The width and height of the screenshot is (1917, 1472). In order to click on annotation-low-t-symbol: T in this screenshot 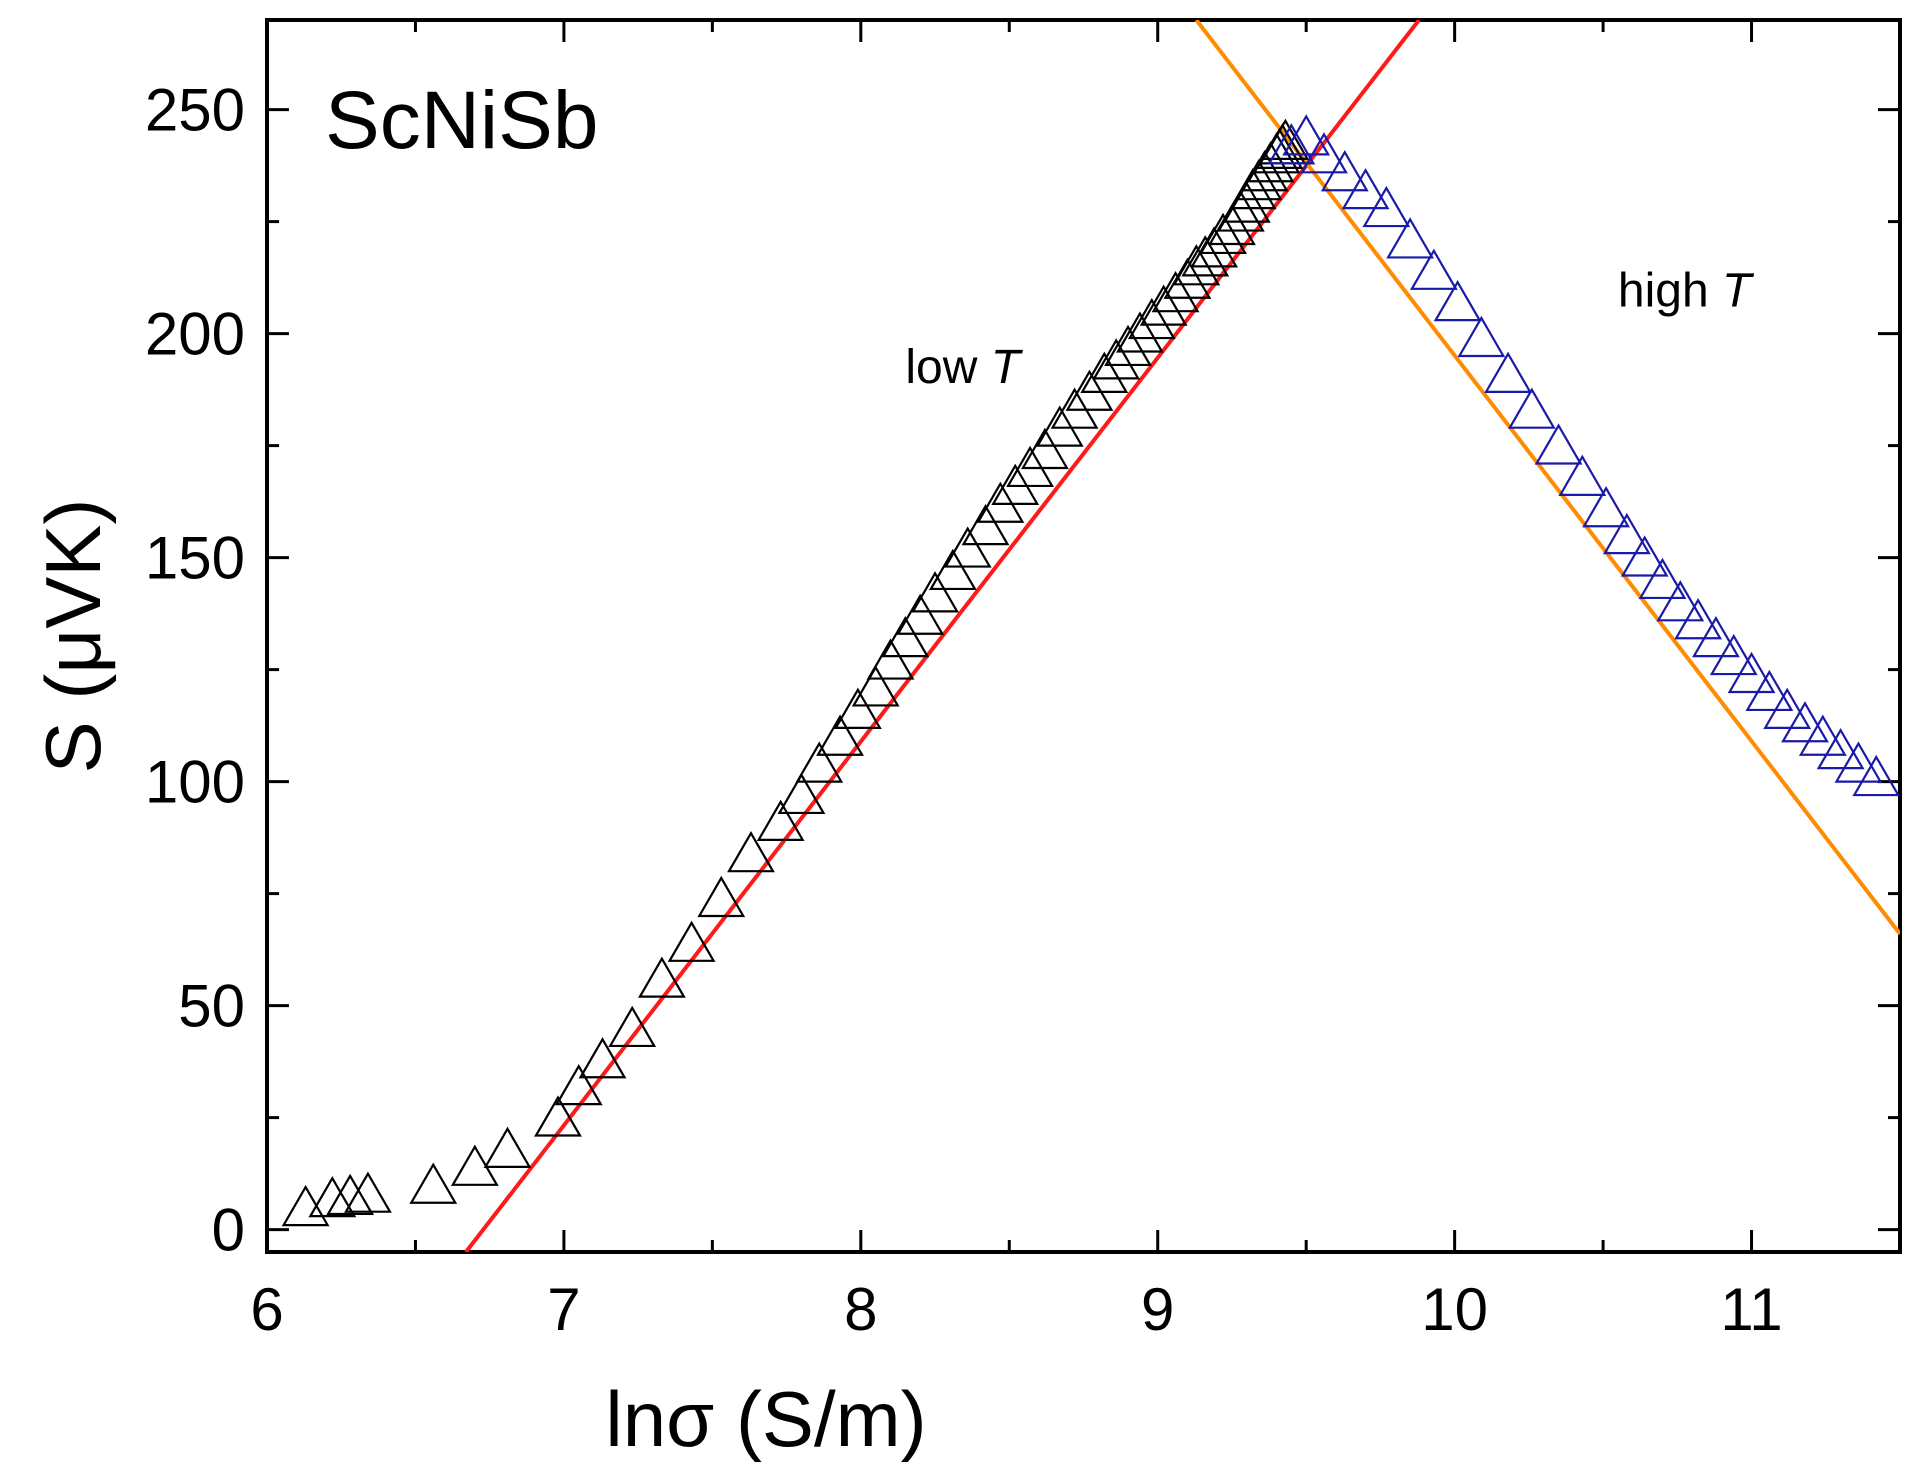, I will do `click(1007, 367)`.